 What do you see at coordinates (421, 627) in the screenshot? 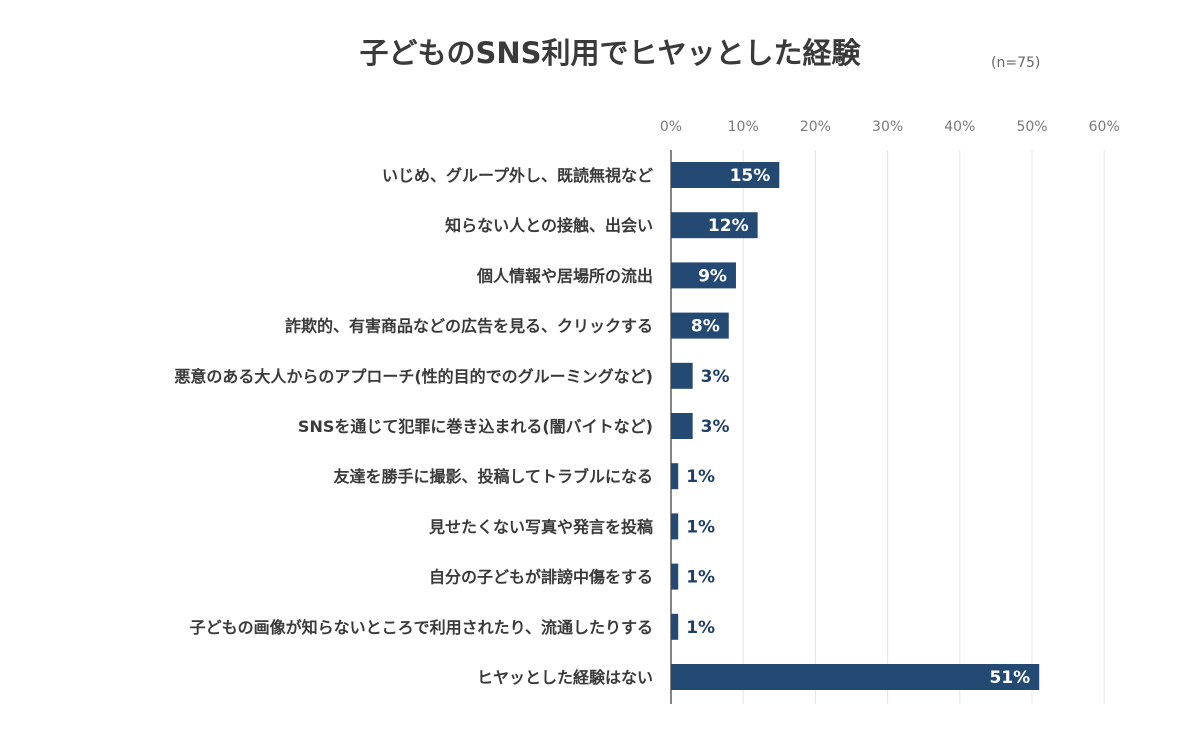
I see `category-label: 子どもの画像が知らないところで利用されたり、流通したりする` at bounding box center [421, 627].